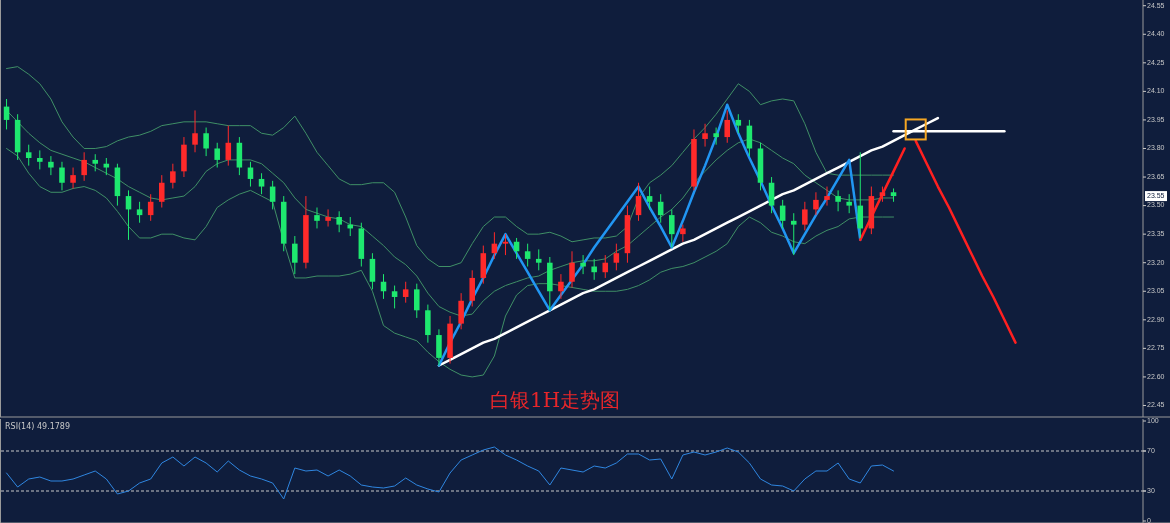  What do you see at coordinates (38, 426) in the screenshot?
I see `chart-title: RSI(14) 49.1789` at bounding box center [38, 426].